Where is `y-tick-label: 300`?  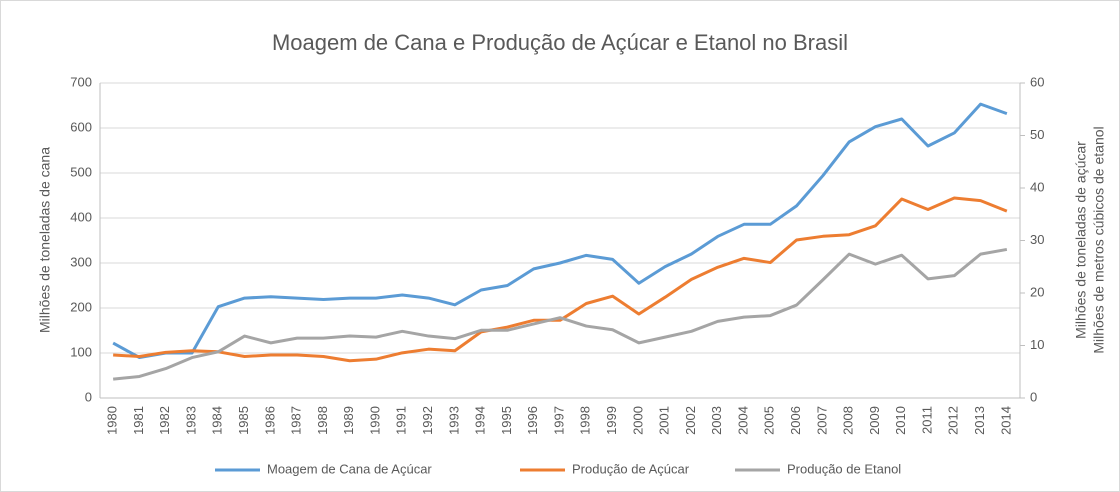
y-tick-label: 300 is located at coordinates (81, 261).